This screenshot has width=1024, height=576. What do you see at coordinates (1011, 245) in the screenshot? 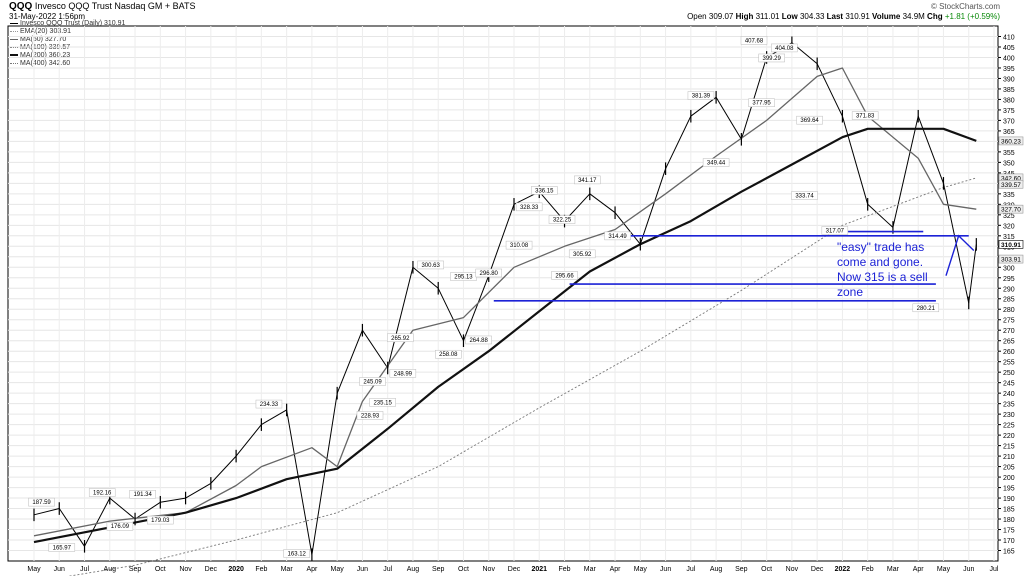
I see `right-value-label: 310.91` at bounding box center [1011, 245].